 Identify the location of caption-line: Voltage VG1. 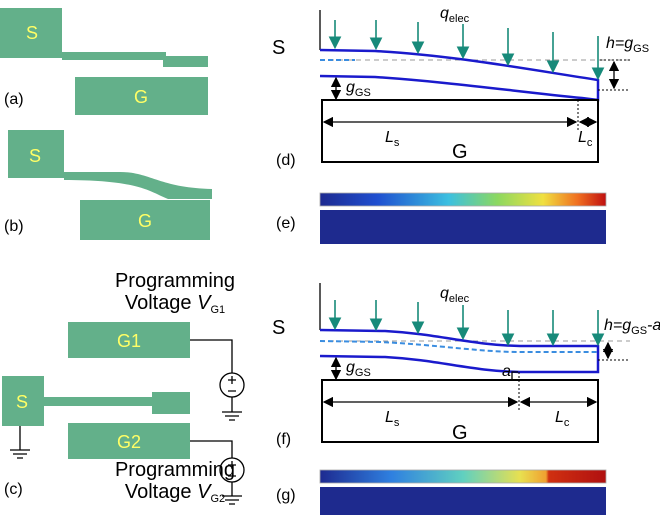
(175, 304).